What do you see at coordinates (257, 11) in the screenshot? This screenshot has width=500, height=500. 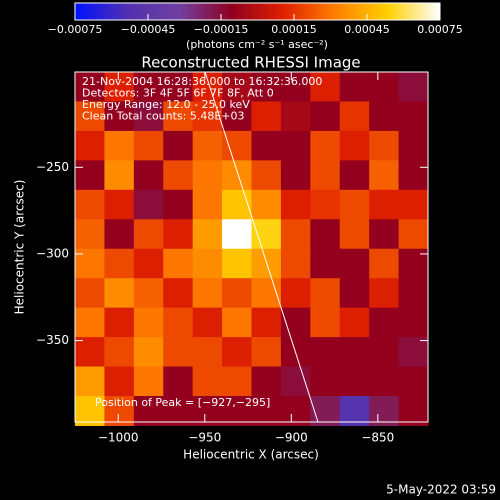 I see `colorbar` at bounding box center [257, 11].